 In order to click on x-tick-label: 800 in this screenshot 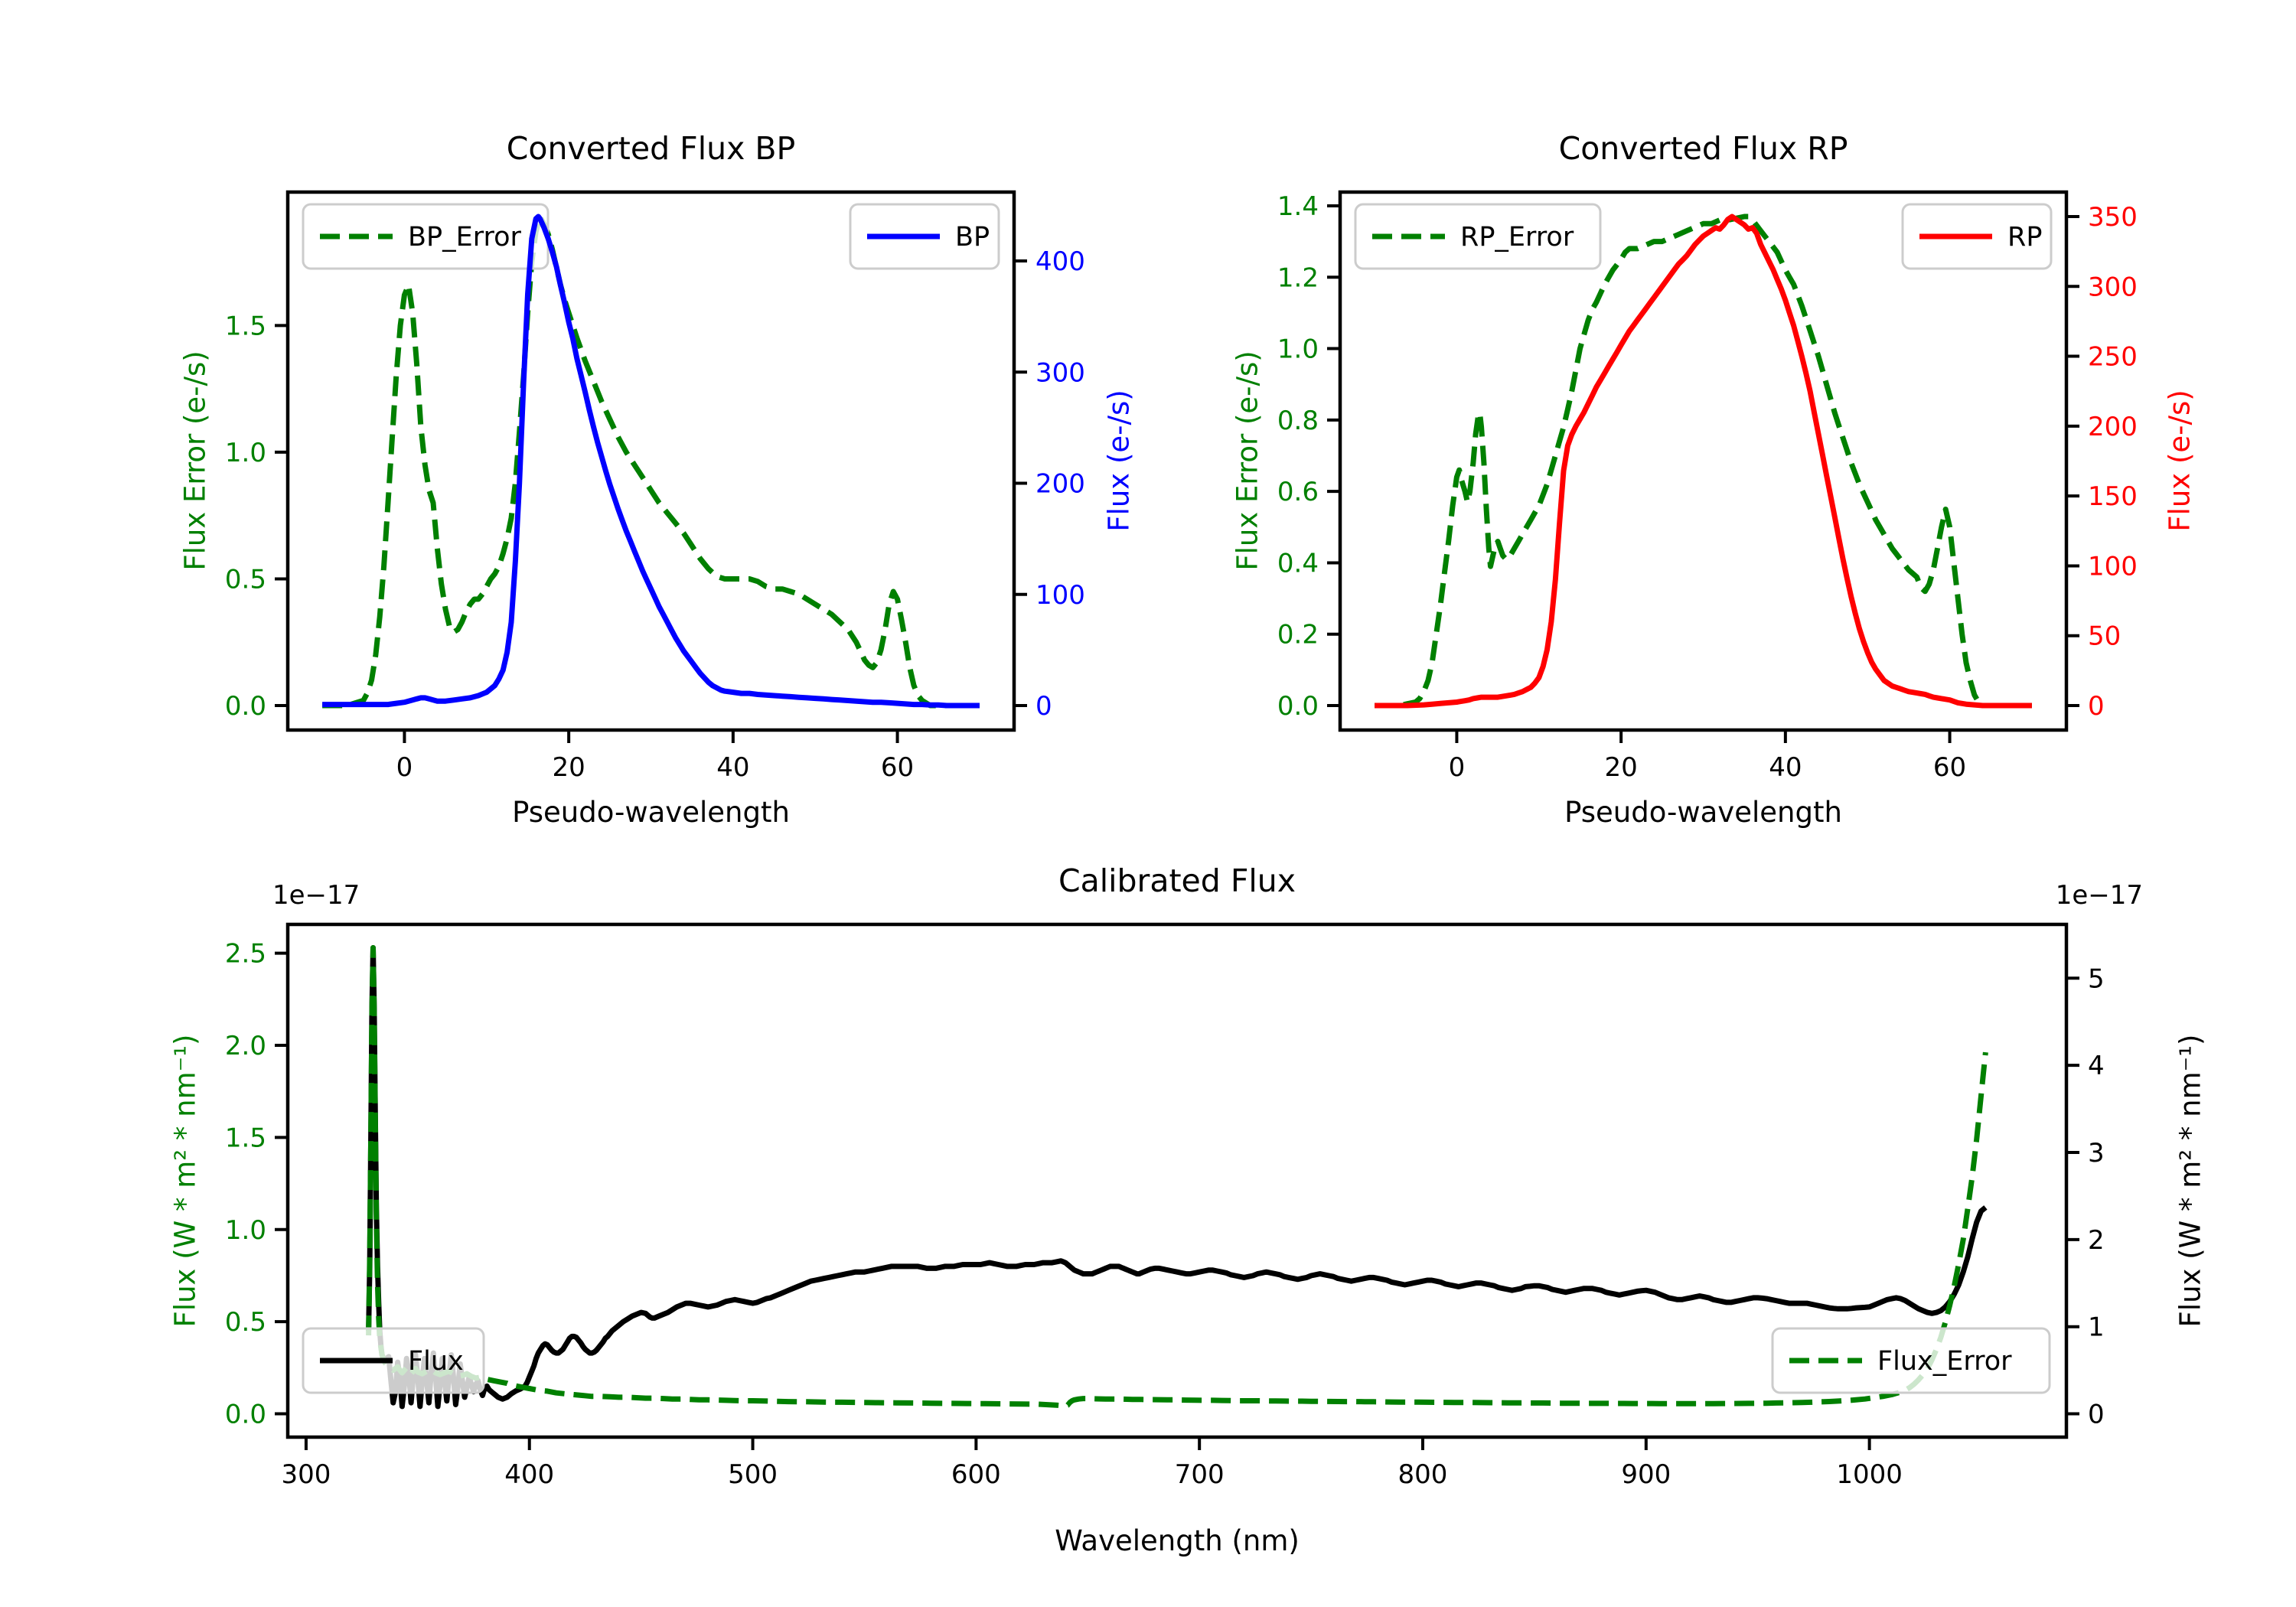, I will do `click(1423, 1474)`.